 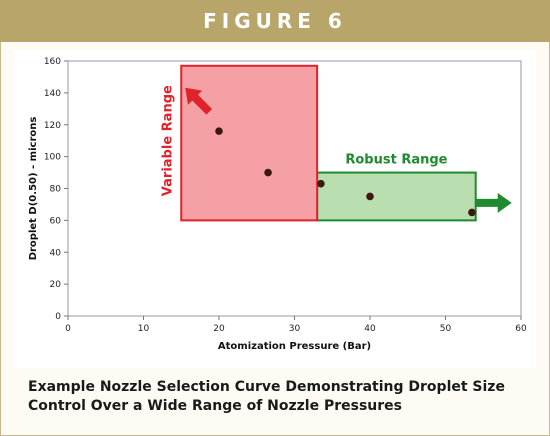 What do you see at coordinates (52, 94) in the screenshot?
I see `y-tick-label: 140` at bounding box center [52, 94].